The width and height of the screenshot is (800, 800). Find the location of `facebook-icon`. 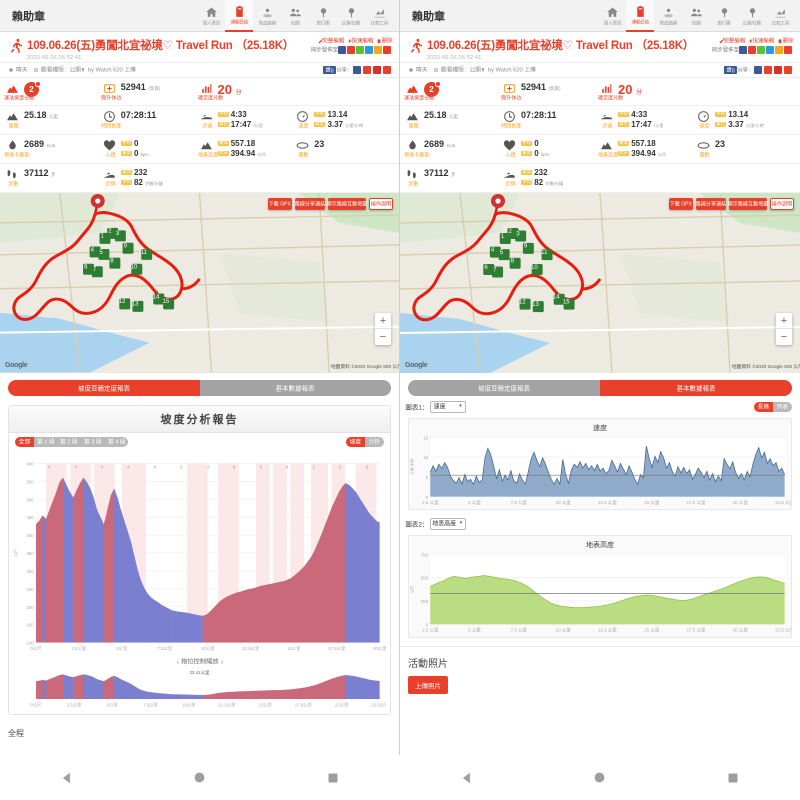

facebook-icon is located at coordinates (357, 70).